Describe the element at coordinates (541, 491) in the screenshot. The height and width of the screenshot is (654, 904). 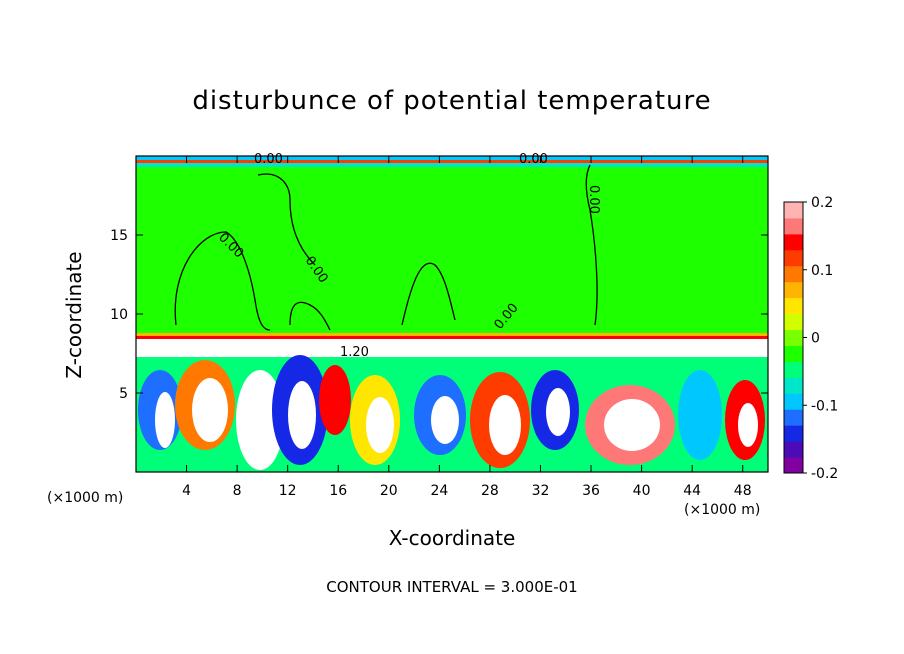
I see `x-tick-label: 32` at that location.